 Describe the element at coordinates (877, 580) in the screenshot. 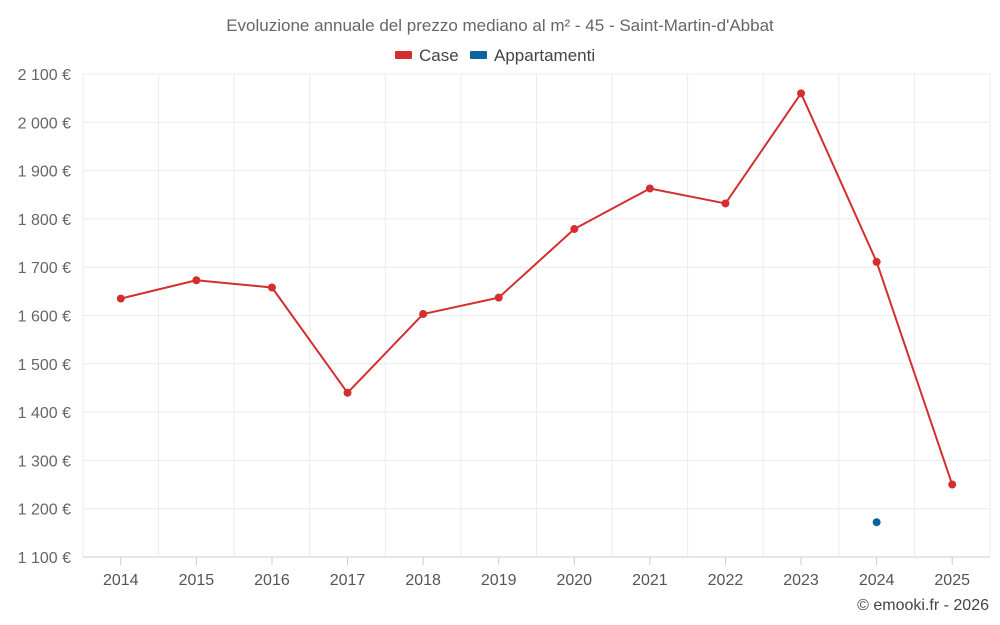

I see `x-tick-label: 2024` at that location.